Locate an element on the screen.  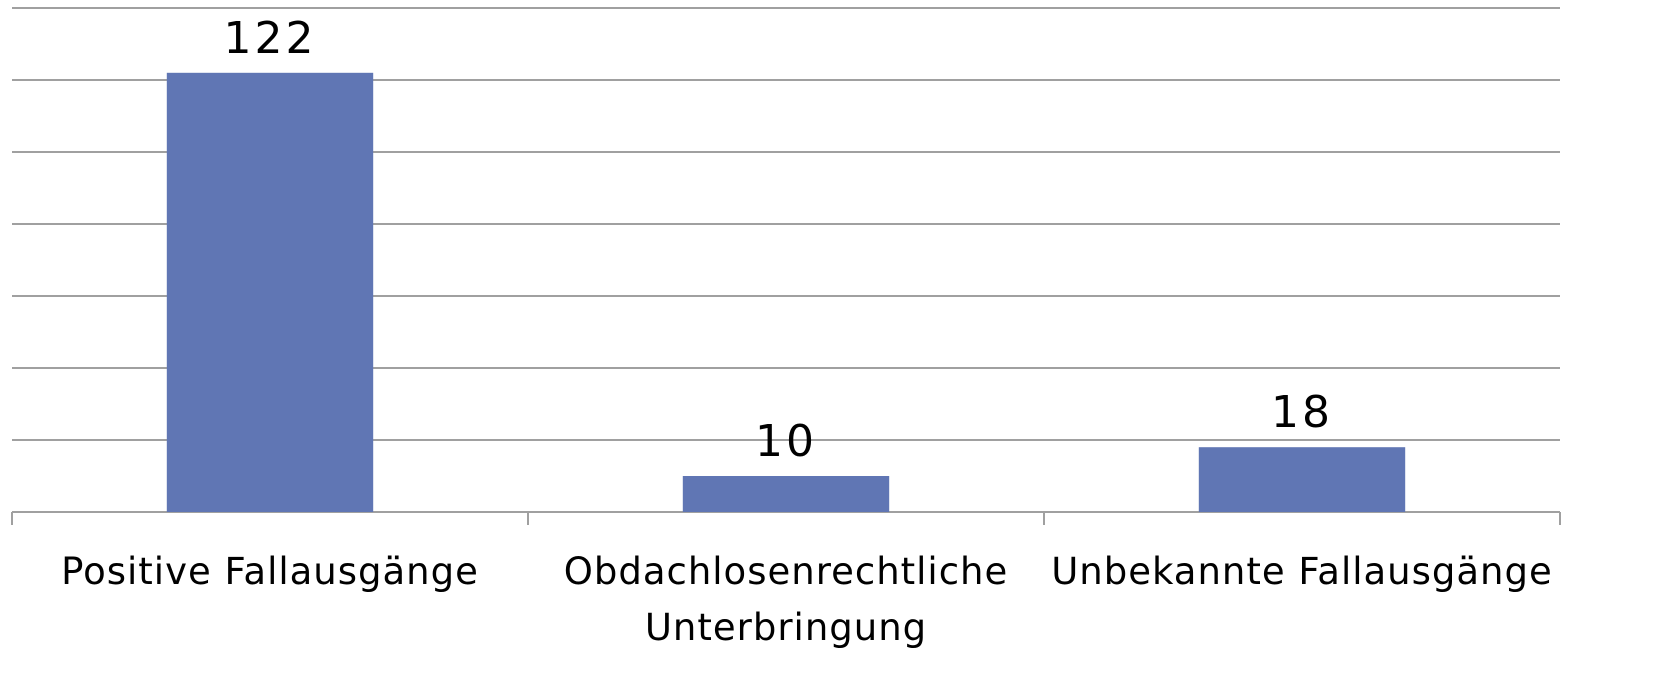
x-tick-label: Obdachlosenrechtliche Unterbringung is located at coordinates (786, 599).